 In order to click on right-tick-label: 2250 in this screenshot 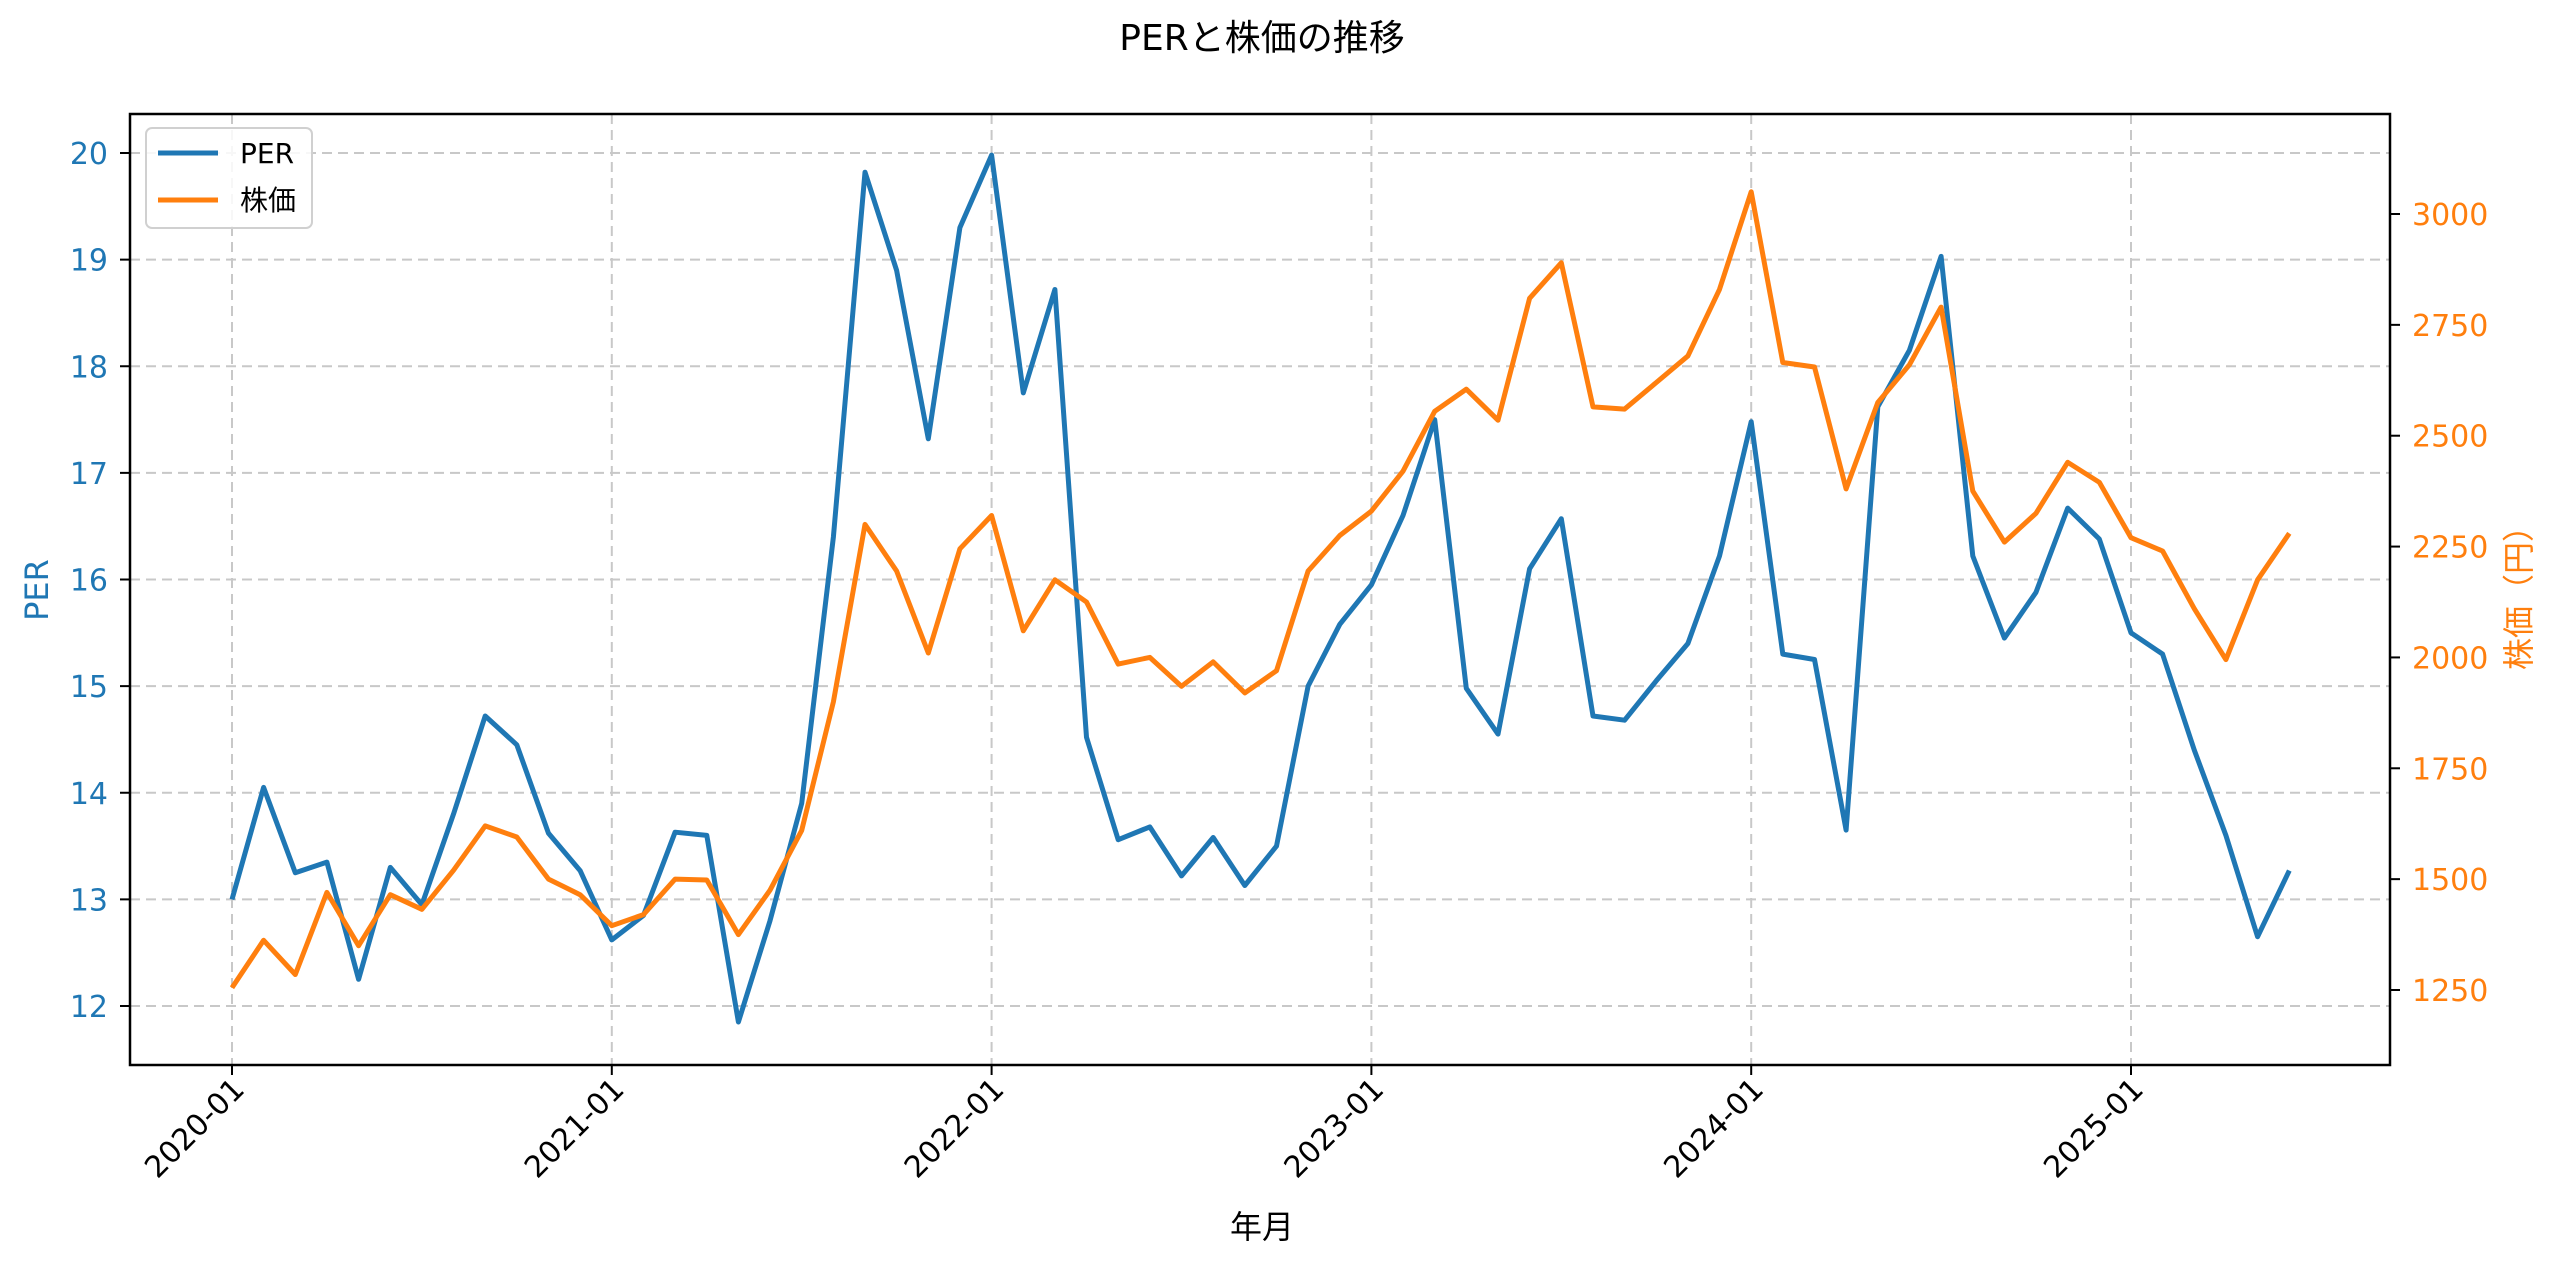, I will do `click(2450, 548)`.